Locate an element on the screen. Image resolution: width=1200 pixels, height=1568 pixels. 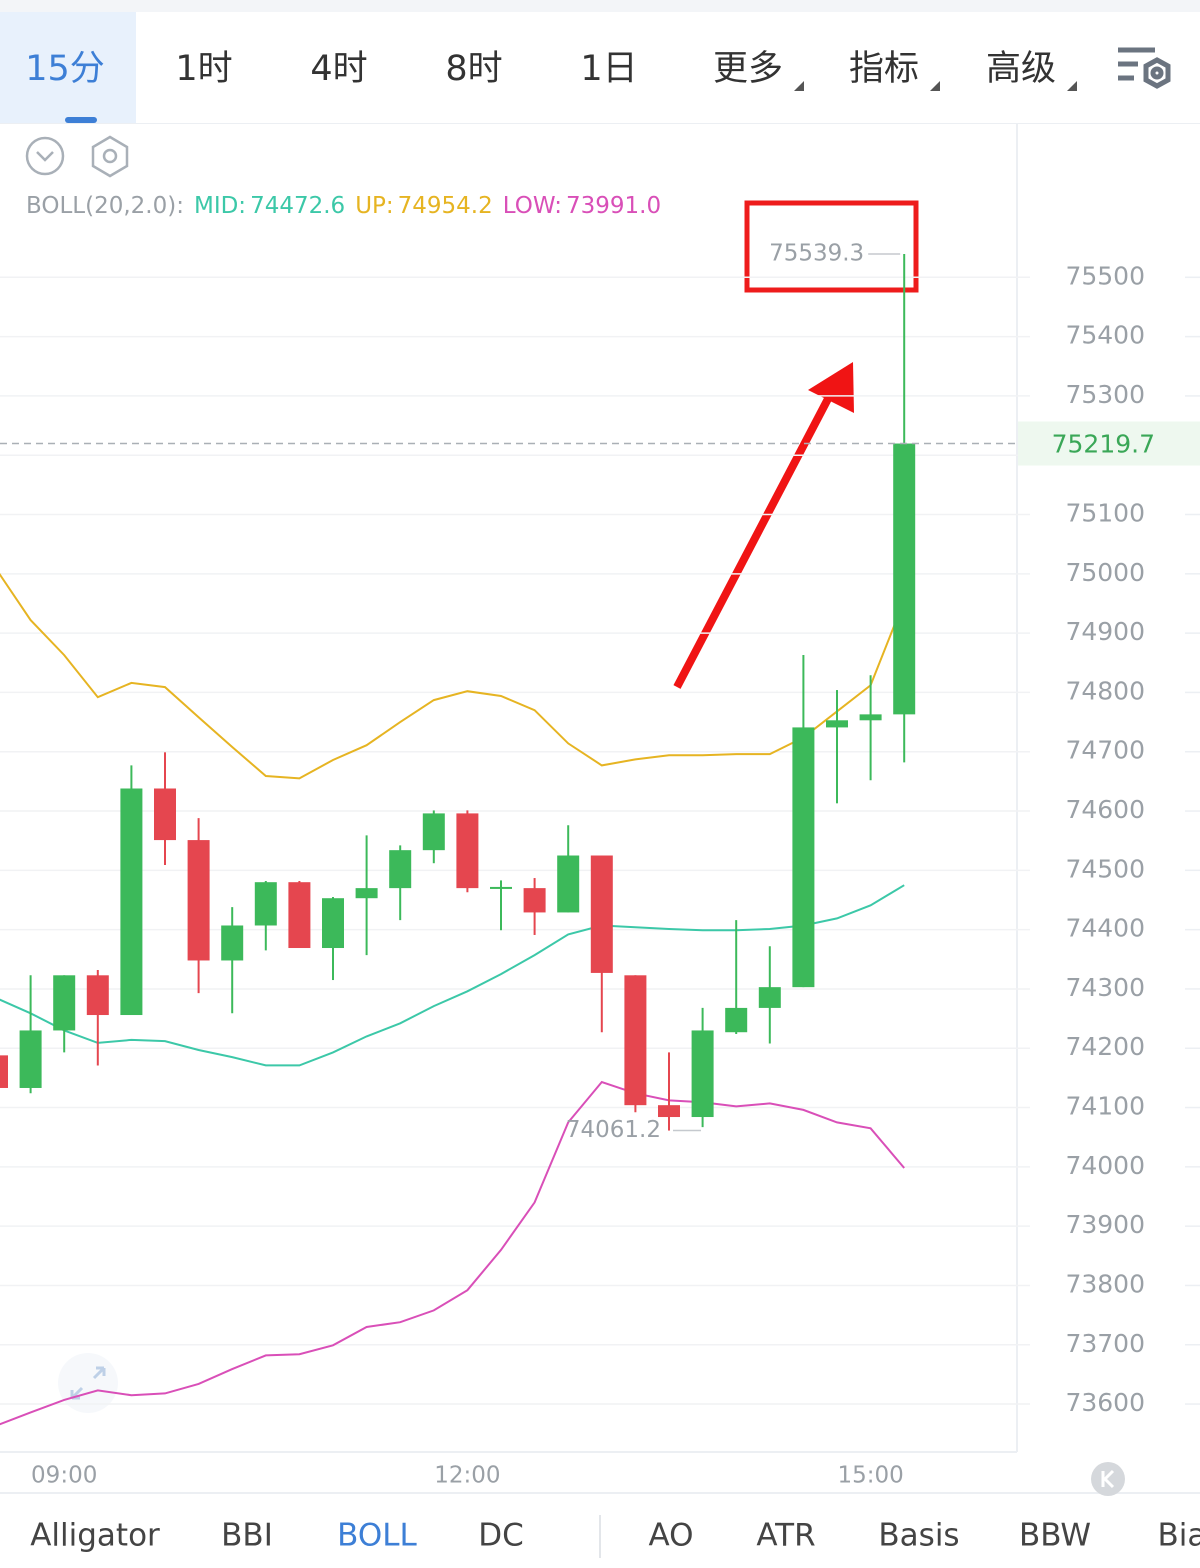
timeframe-tab: 1时 is located at coordinates (203, 69).